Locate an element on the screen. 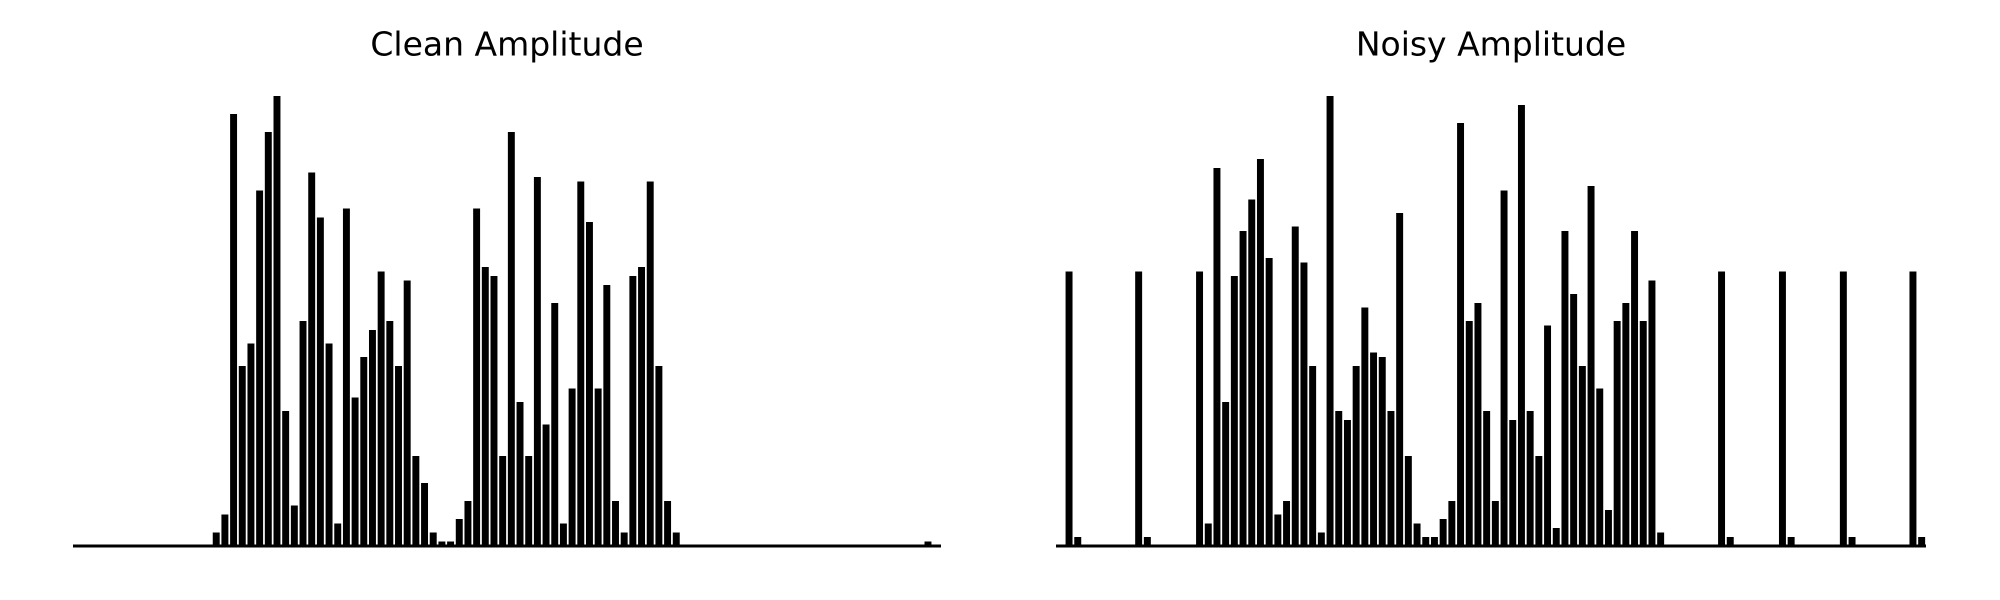 This screenshot has height=600, width=2000. chart-title: Noisy Amplitude is located at coordinates (1491, 44).